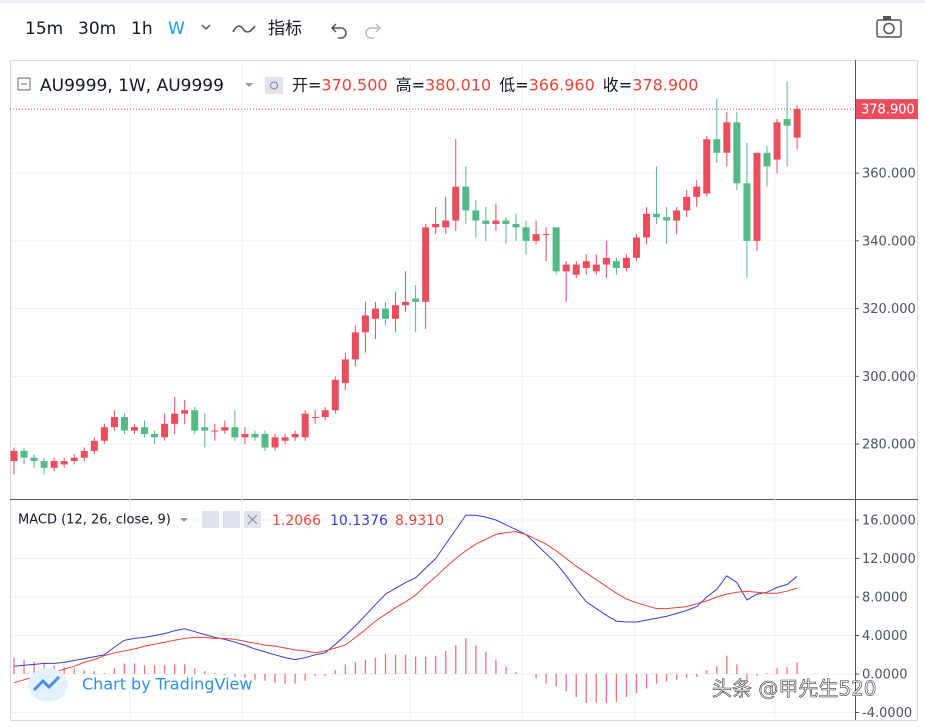  I want to click on indicator-icon, so click(244, 29).